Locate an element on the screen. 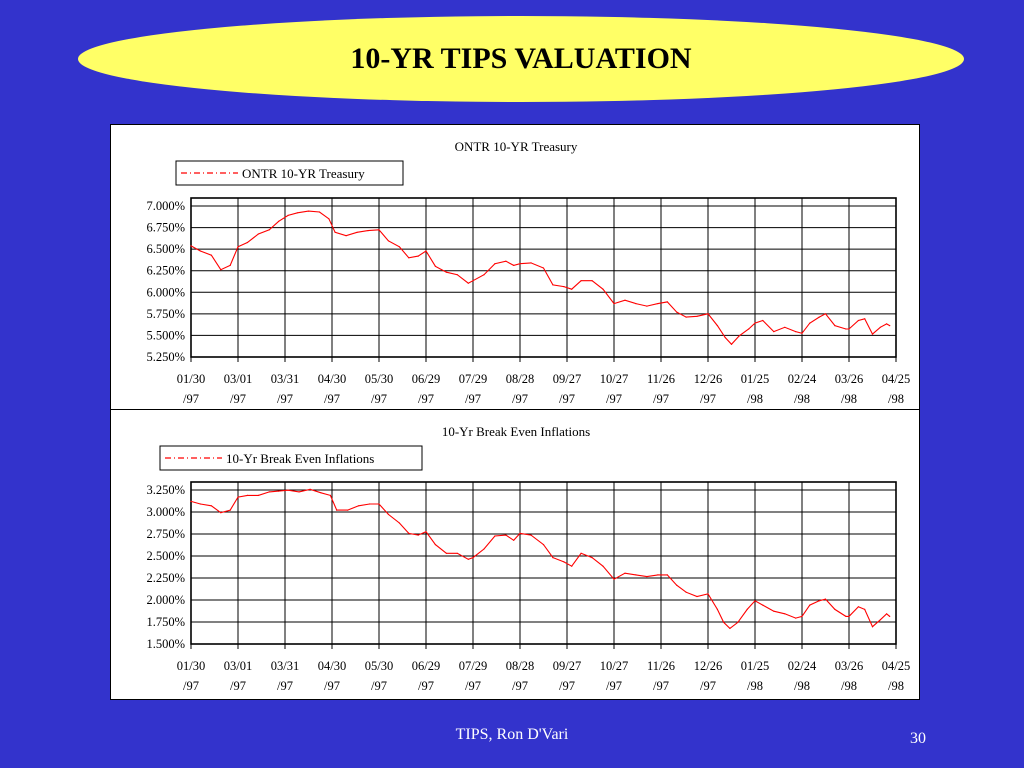 This screenshot has width=1024, height=768. x-tick-label: 06/29 is located at coordinates (426, 666).